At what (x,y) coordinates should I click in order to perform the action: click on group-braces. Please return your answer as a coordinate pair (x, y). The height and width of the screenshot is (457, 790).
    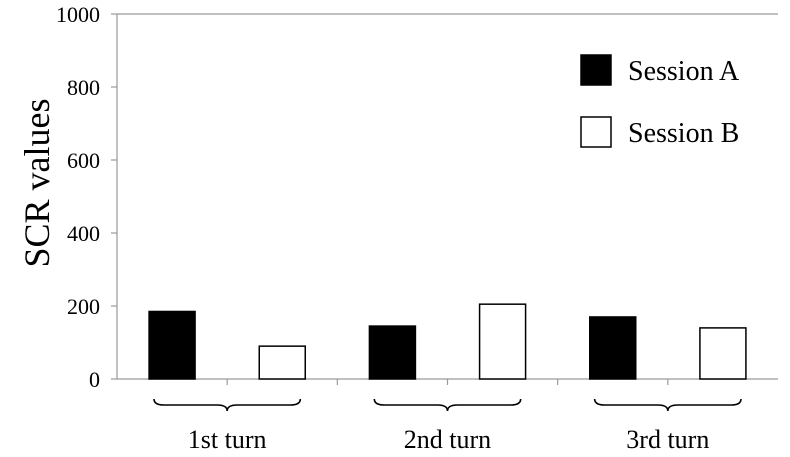
    Looking at the image, I should click on (447, 405).